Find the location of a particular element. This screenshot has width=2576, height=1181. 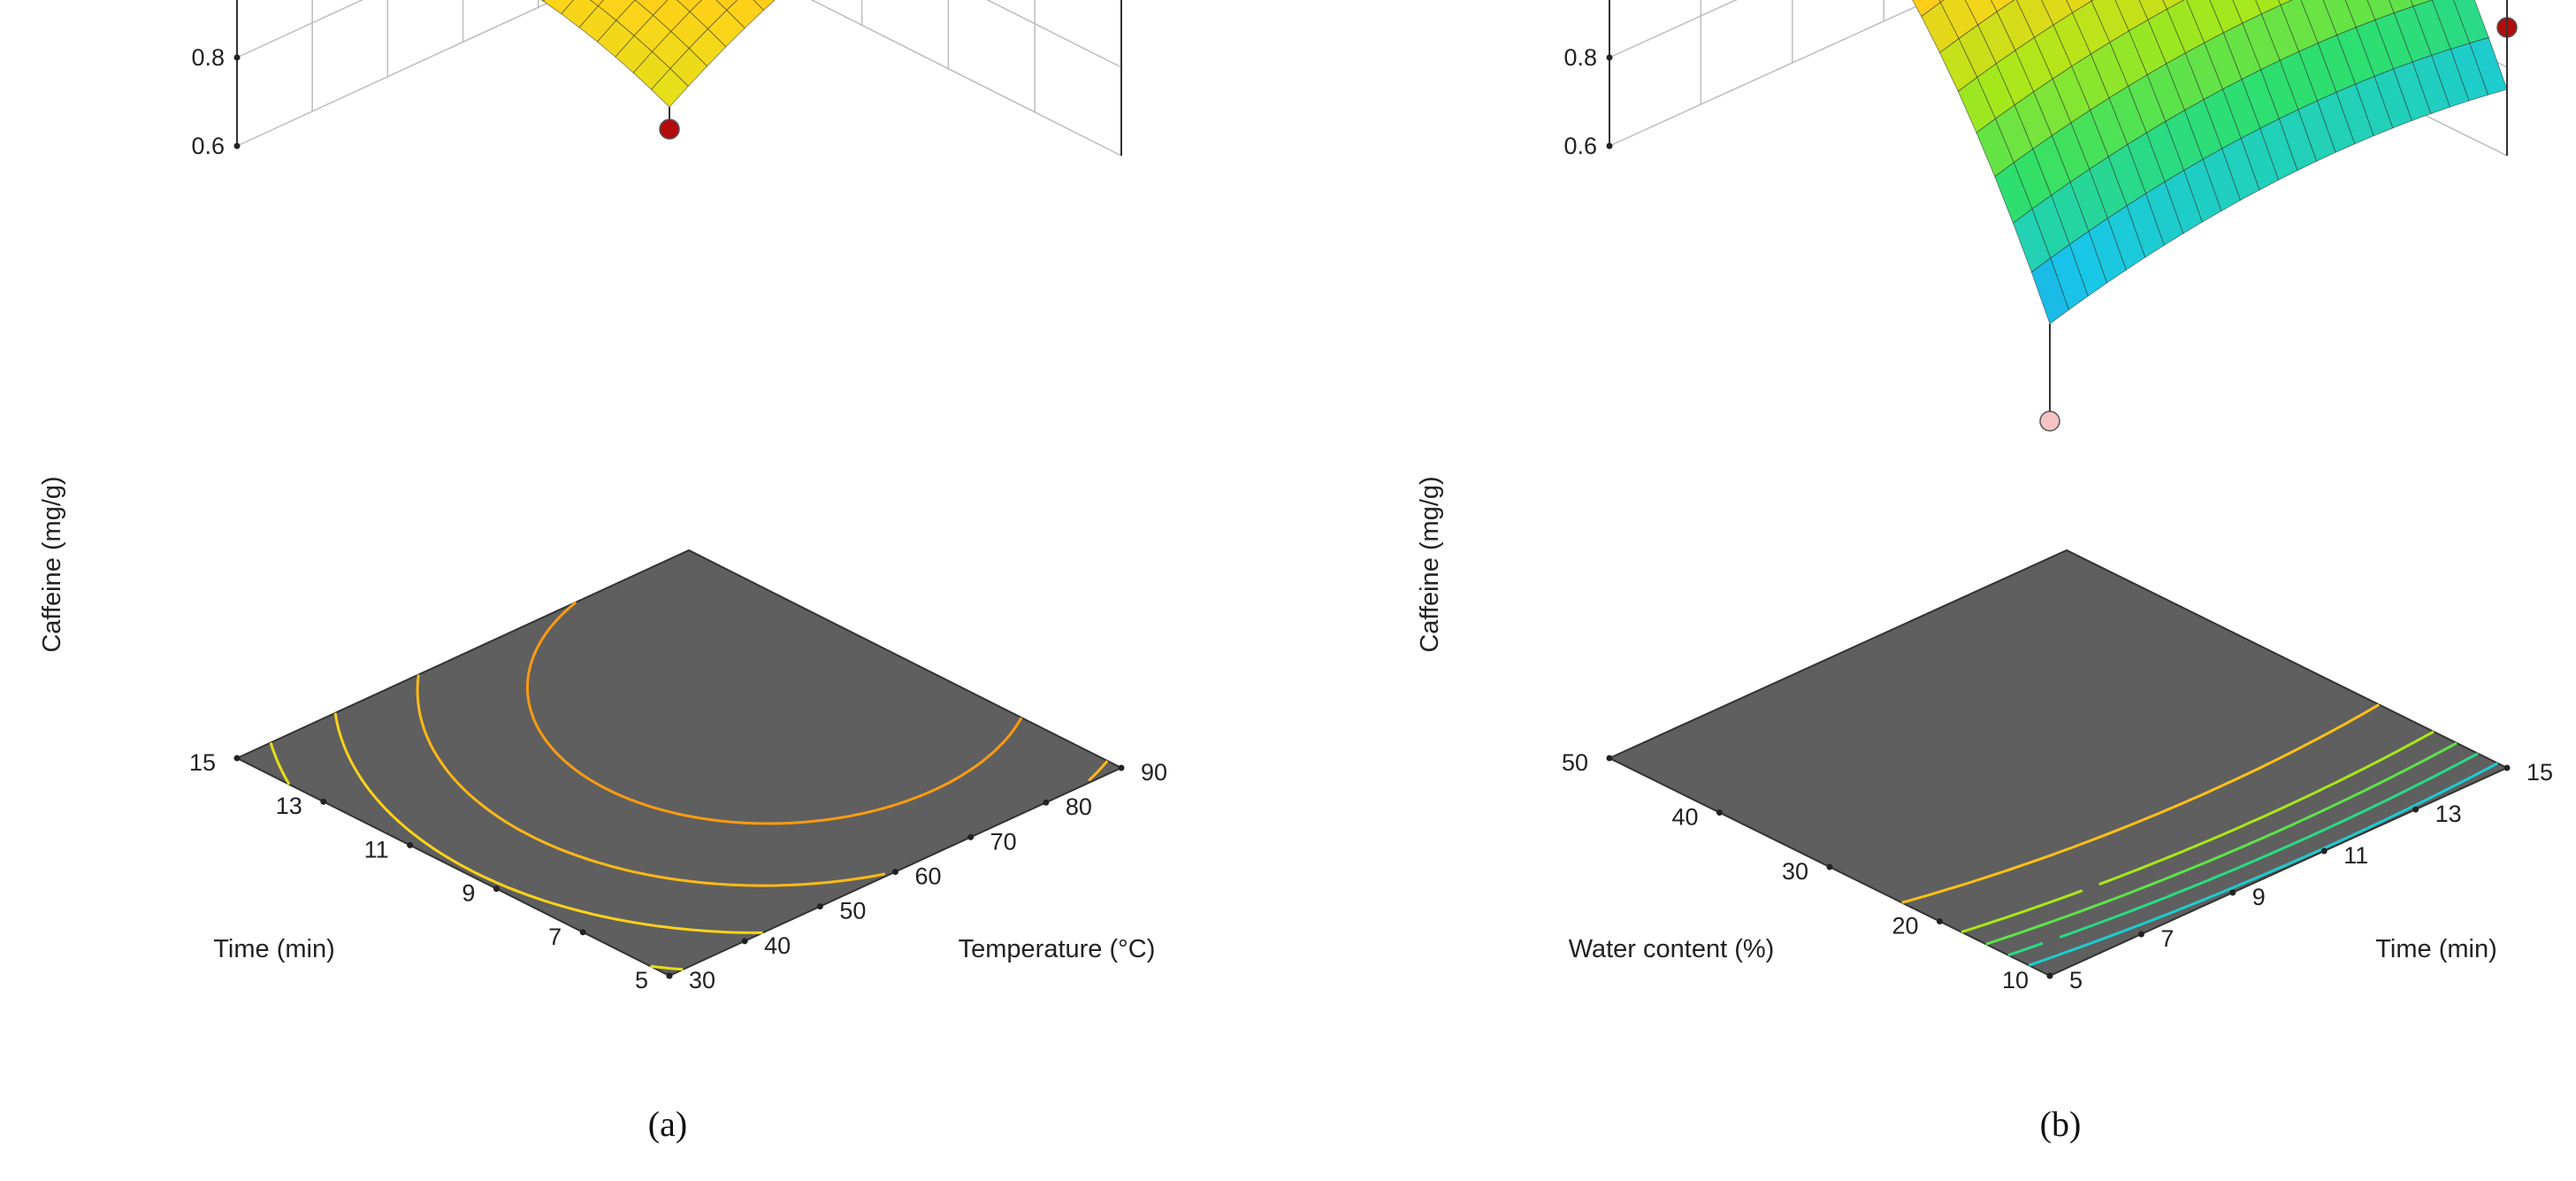

y-tick-label: 70 is located at coordinates (1004, 841).